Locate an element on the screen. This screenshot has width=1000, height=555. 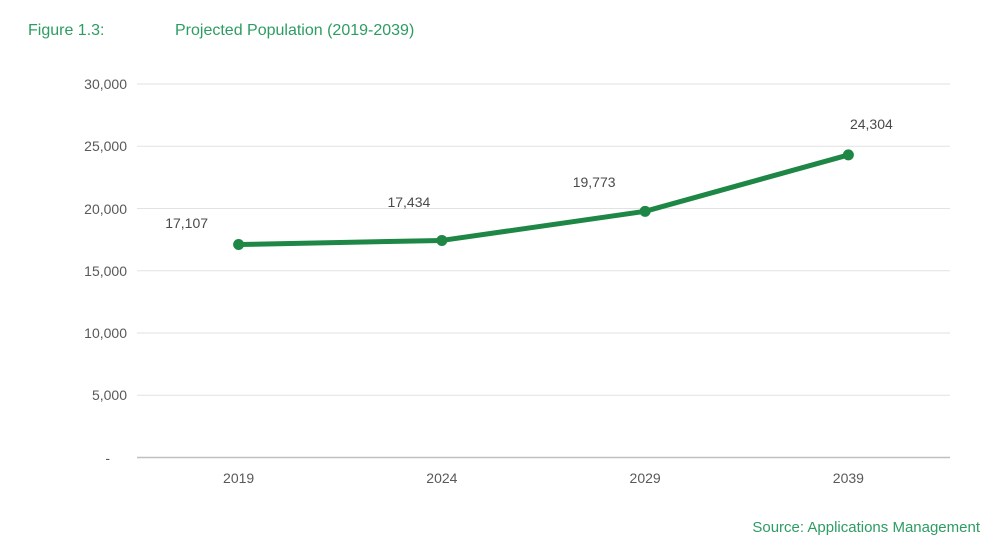
y-tick-label: 20,000 is located at coordinates (105, 208).